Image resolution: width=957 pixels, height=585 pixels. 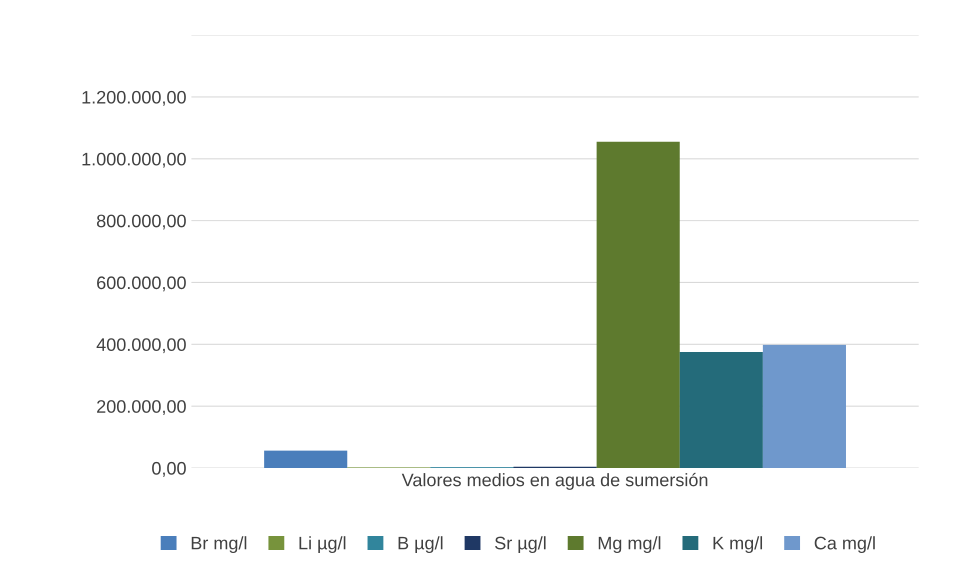 What do you see at coordinates (169, 469) in the screenshot?
I see `y-tick-label: 0,00` at bounding box center [169, 469].